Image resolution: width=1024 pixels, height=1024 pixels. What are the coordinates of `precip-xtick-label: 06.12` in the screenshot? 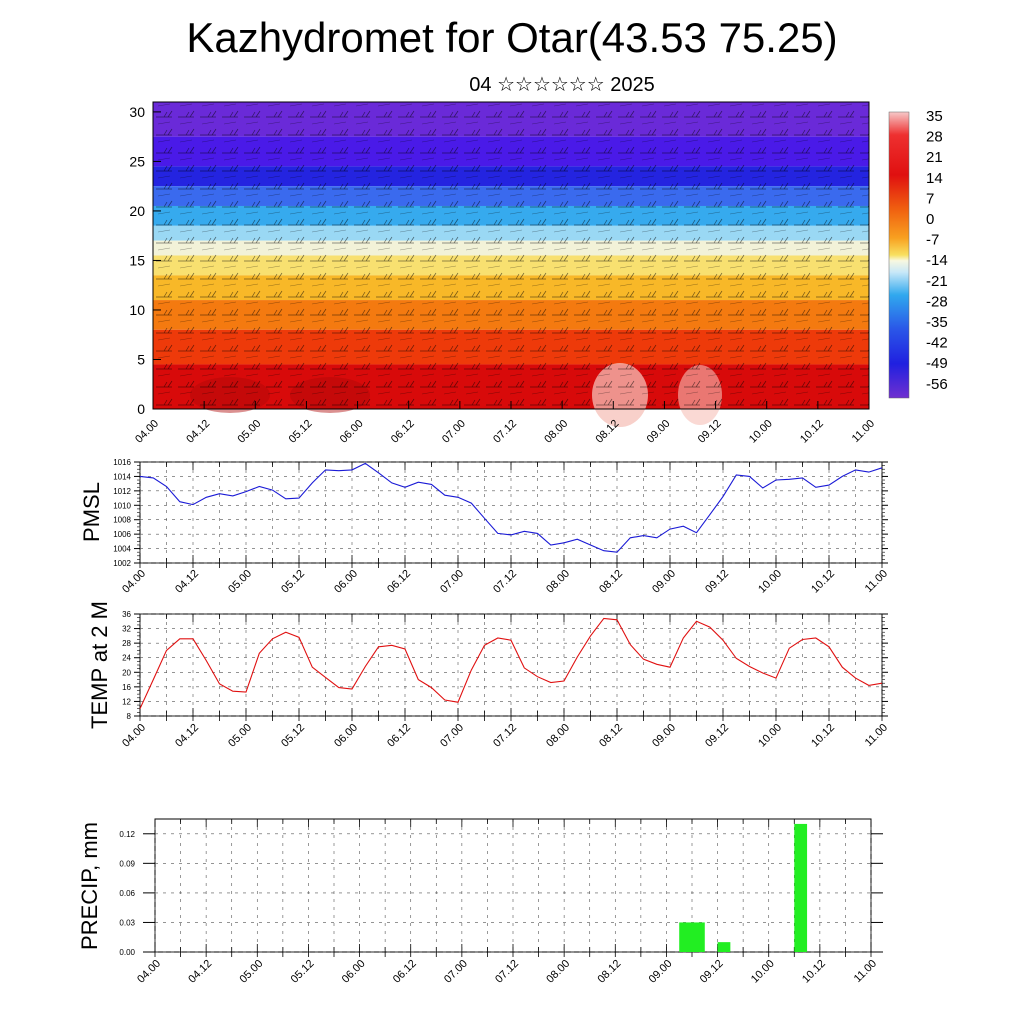 It's located at (405, 972).